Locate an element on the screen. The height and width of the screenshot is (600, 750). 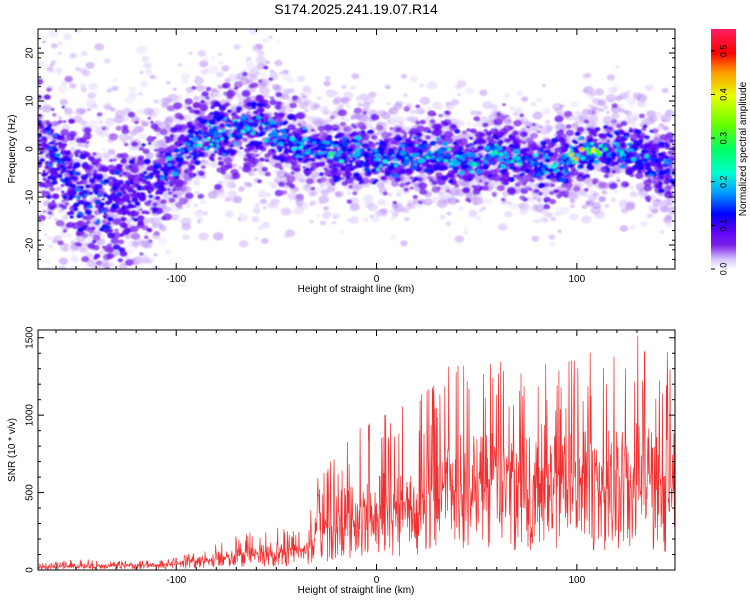
spectrogram-cell-2040 is located at coordinates (49, 262).